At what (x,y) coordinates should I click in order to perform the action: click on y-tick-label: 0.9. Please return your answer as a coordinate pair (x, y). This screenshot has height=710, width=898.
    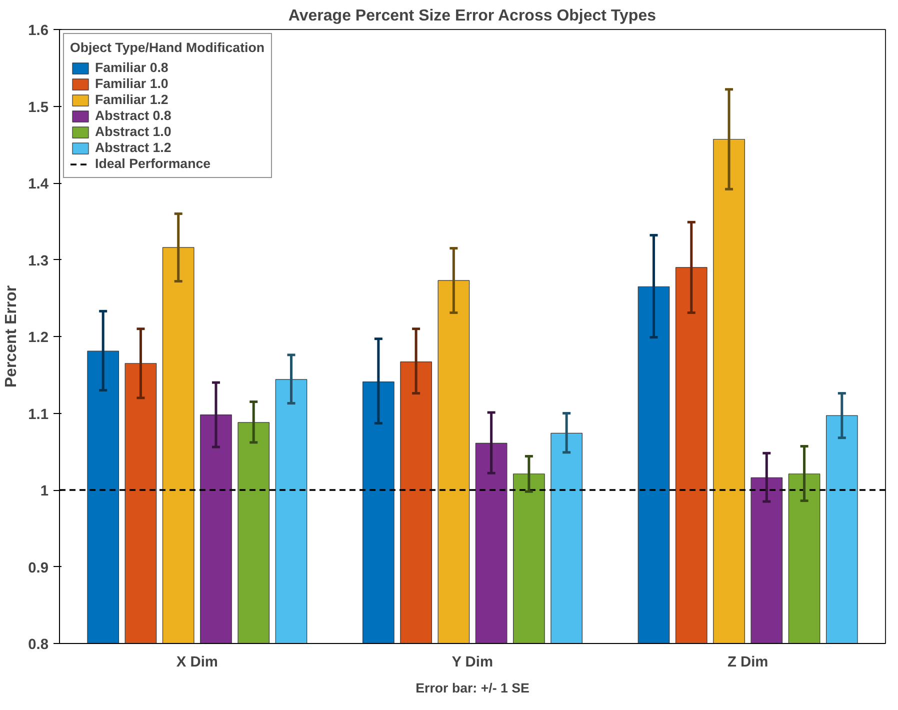
    Looking at the image, I should click on (38, 568).